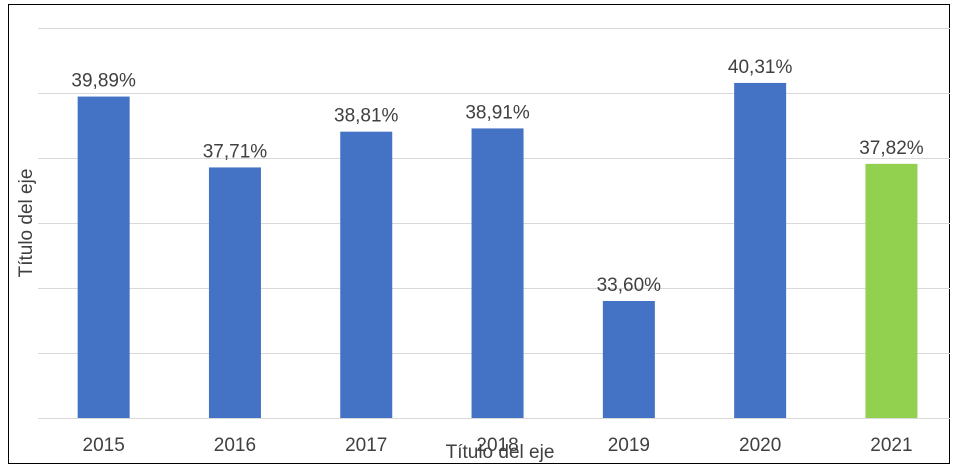  What do you see at coordinates (235, 151) in the screenshot?
I see `data-label: 37,71%` at bounding box center [235, 151].